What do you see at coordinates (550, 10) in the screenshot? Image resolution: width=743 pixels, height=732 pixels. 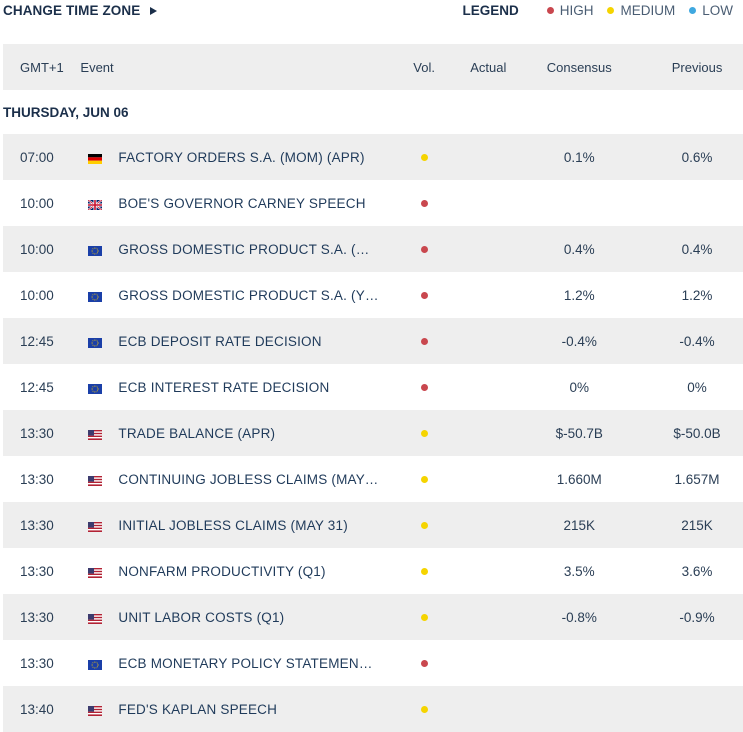 I see `high-dot-icon` at bounding box center [550, 10].